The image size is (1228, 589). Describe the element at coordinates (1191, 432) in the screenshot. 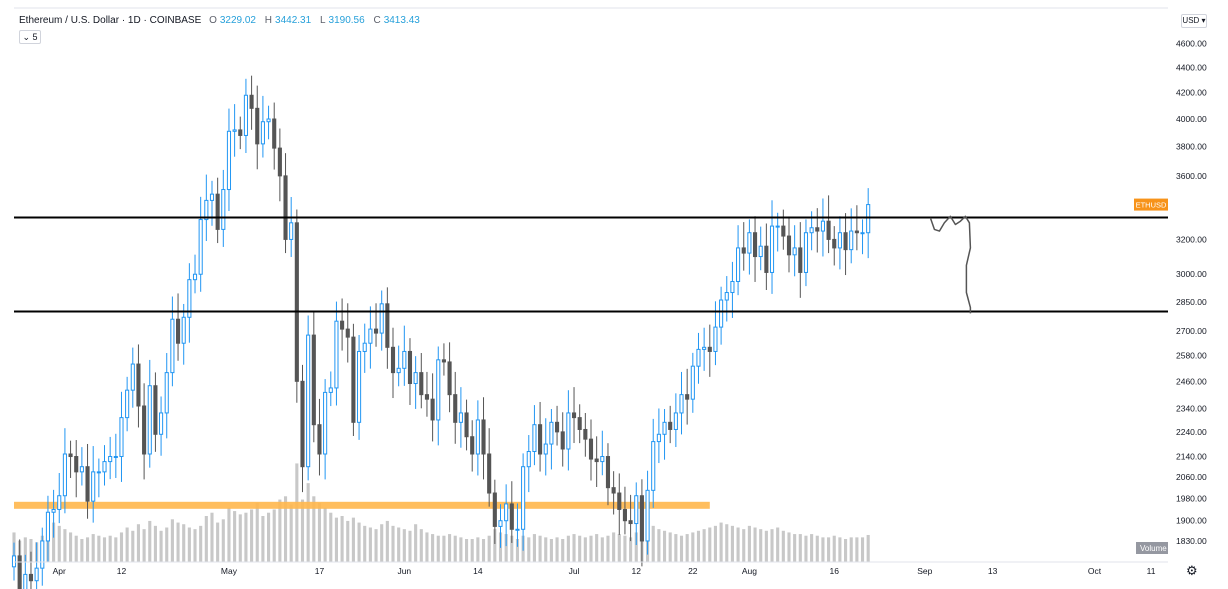

I see `y-tick-label: 2240.00` at that location.